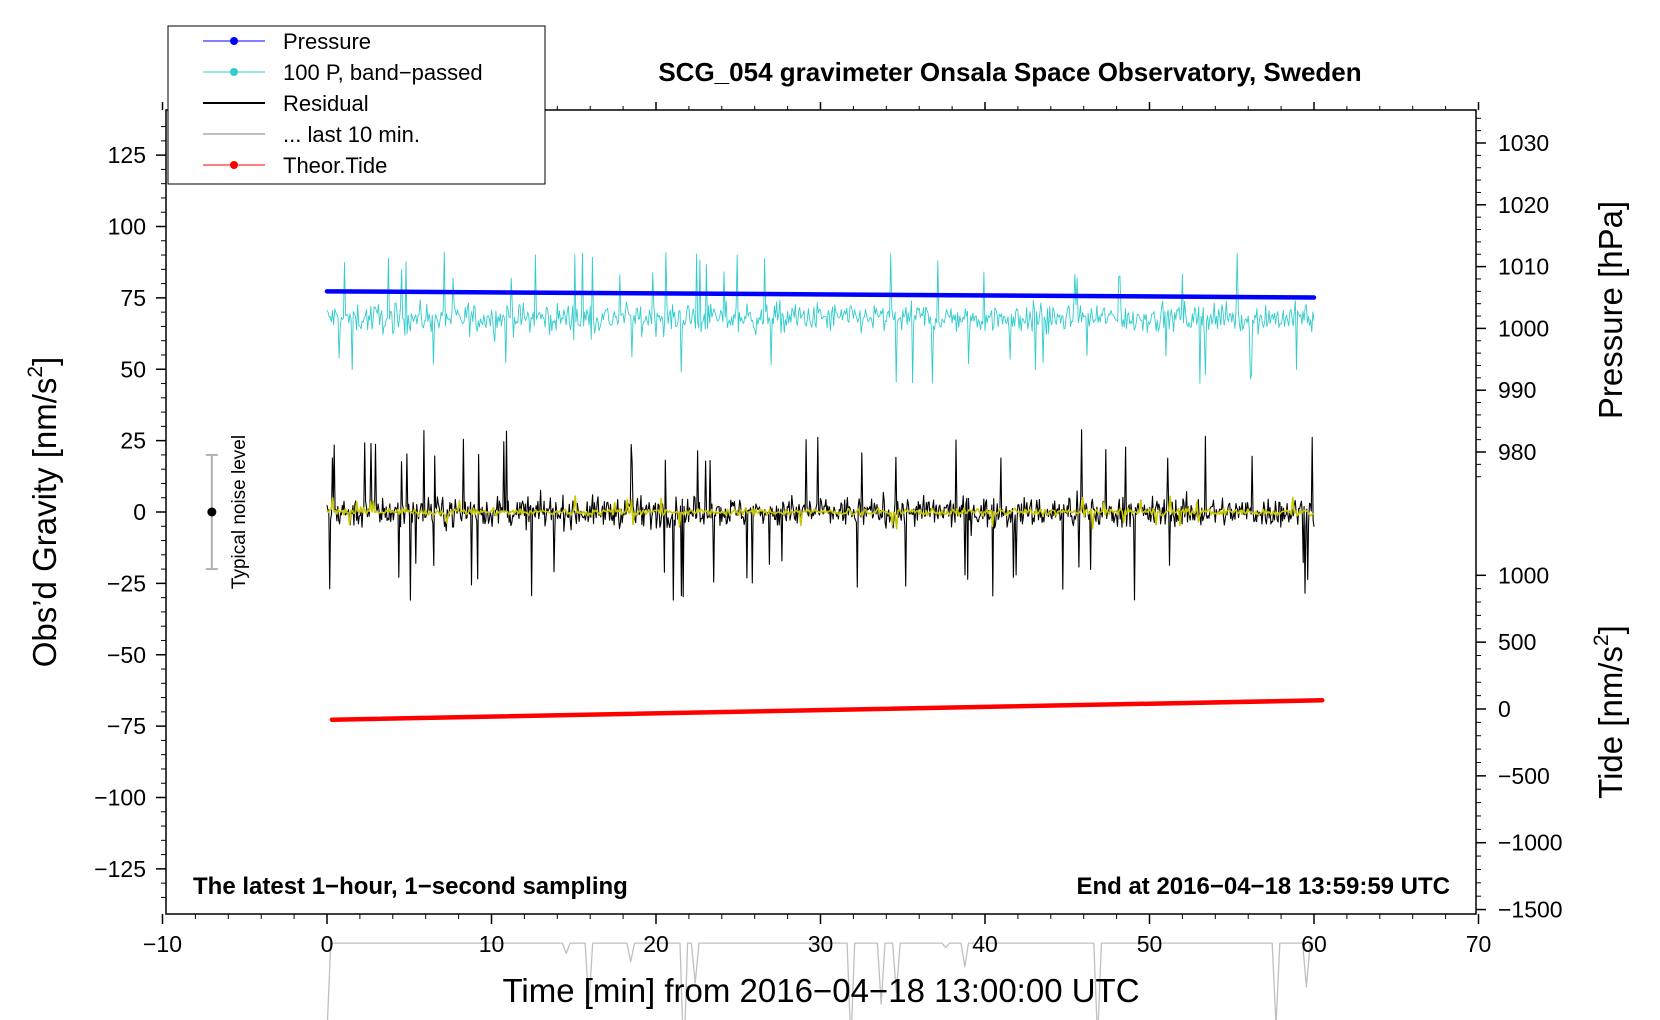 The width and height of the screenshot is (1660, 1020). What do you see at coordinates (335, 165) in the screenshot?
I see `legend-label: Theor.Tide` at bounding box center [335, 165].